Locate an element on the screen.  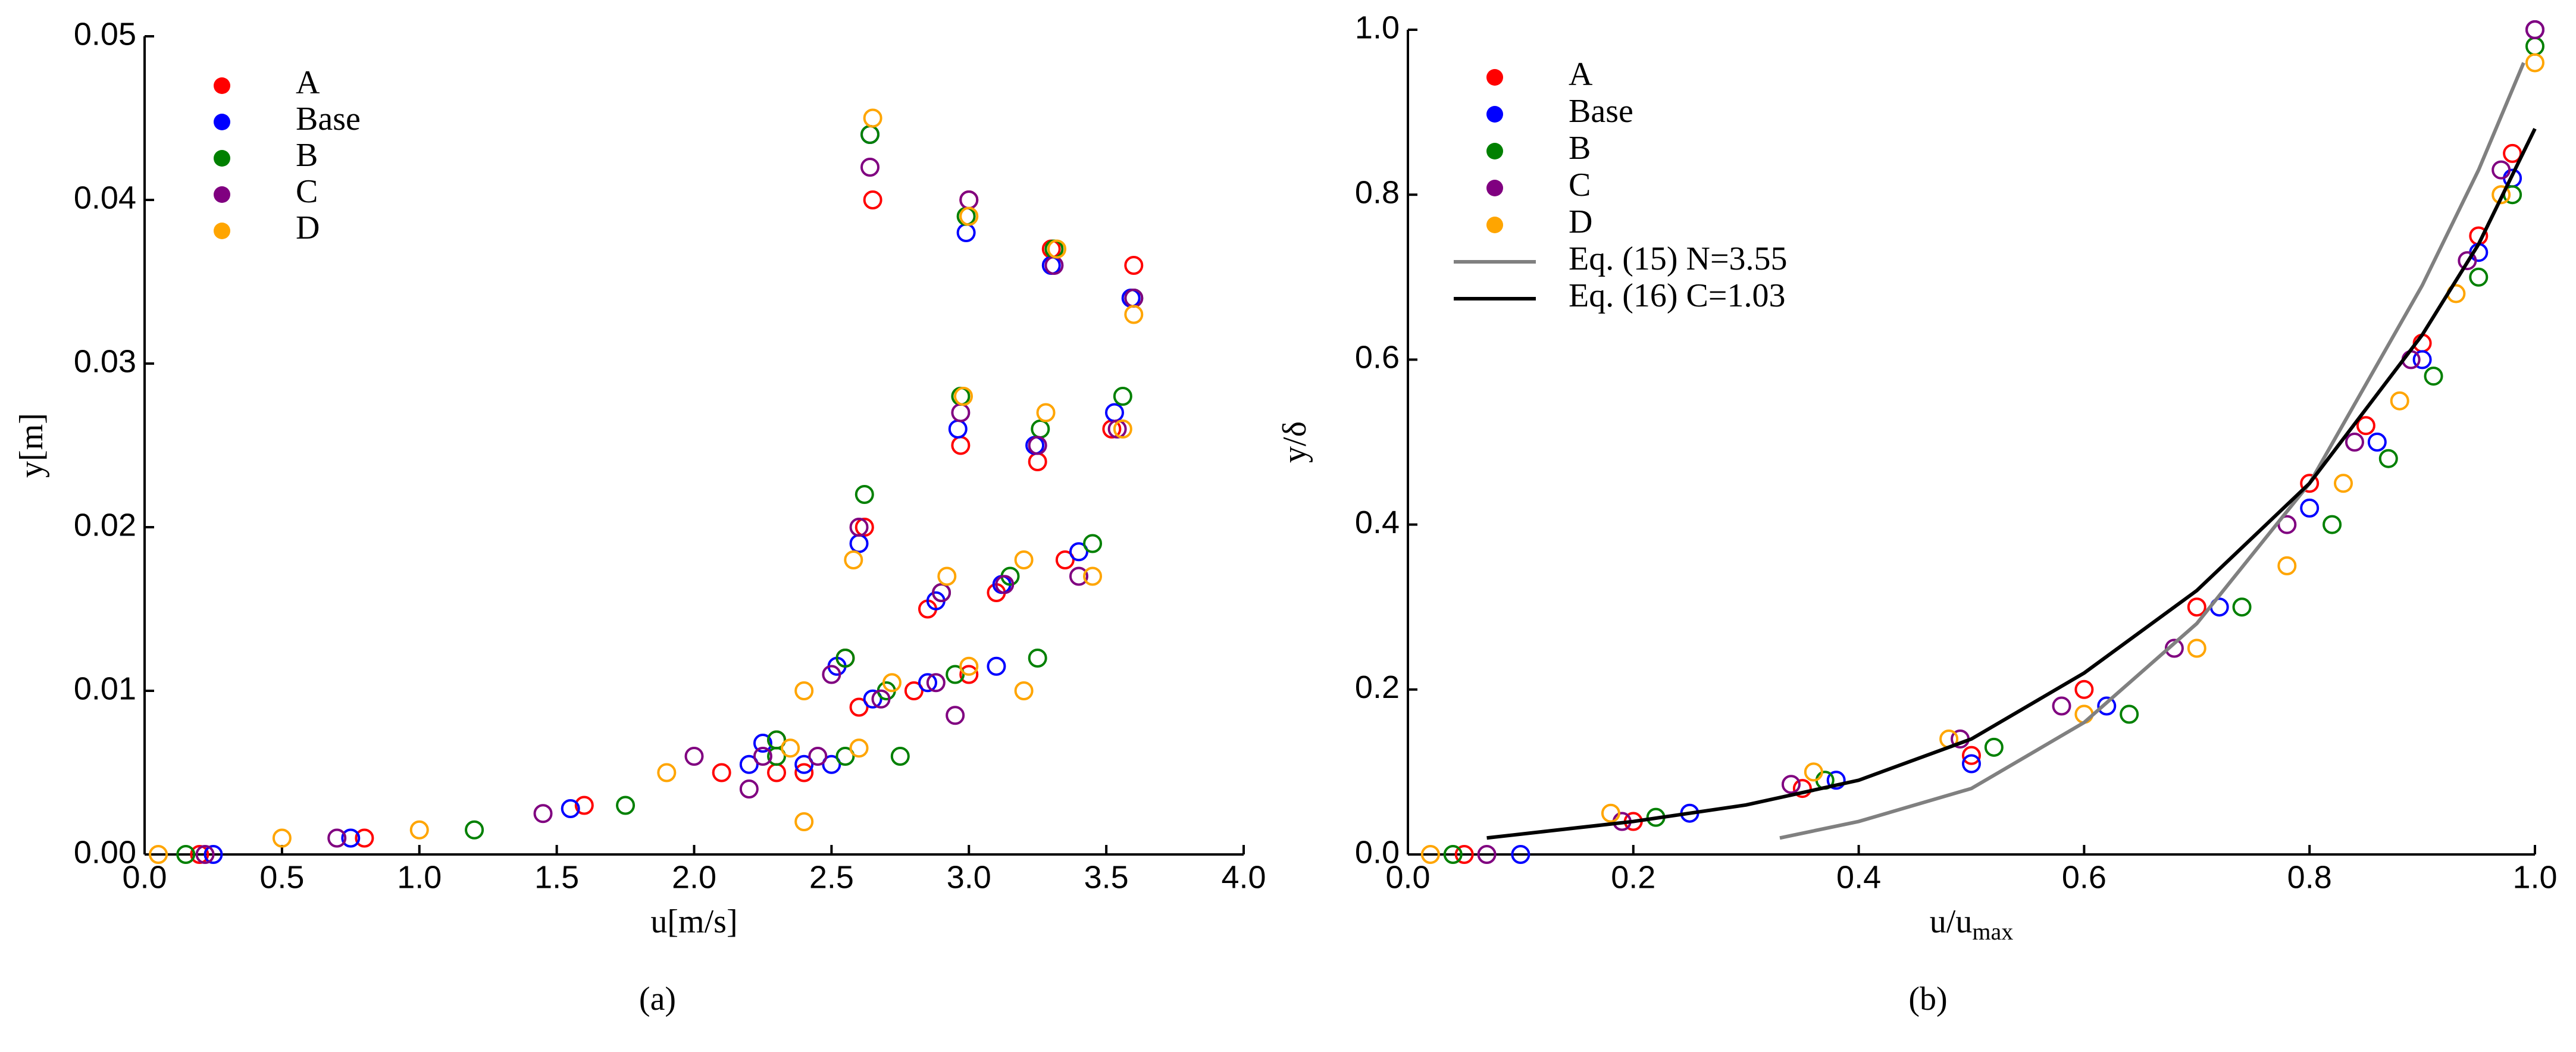
x-tick-label: 0.2 is located at coordinates (1633, 877).